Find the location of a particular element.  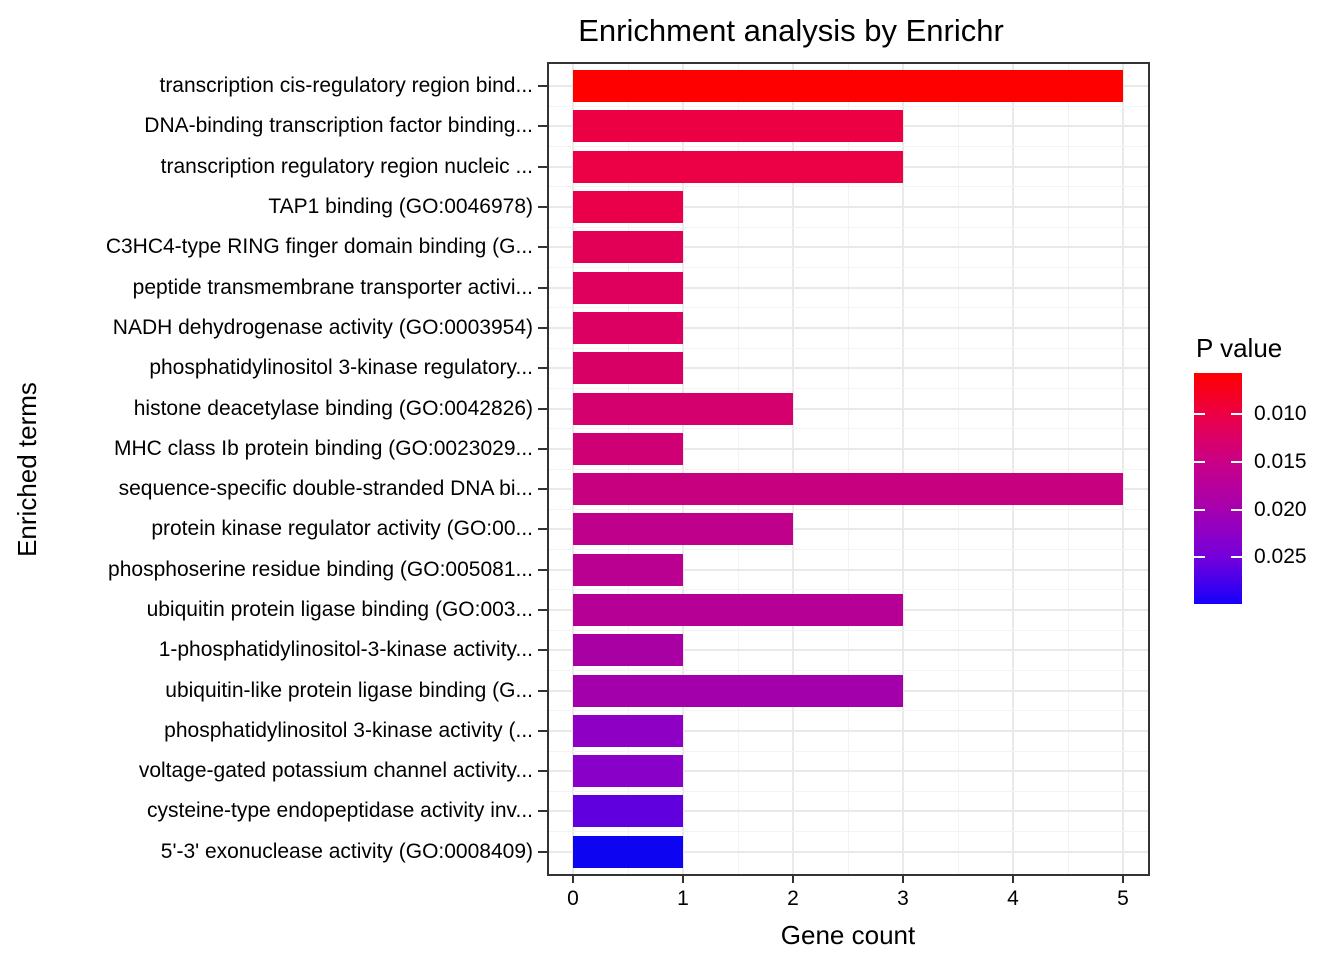

y-axis-ticks is located at coordinates (542, 469).